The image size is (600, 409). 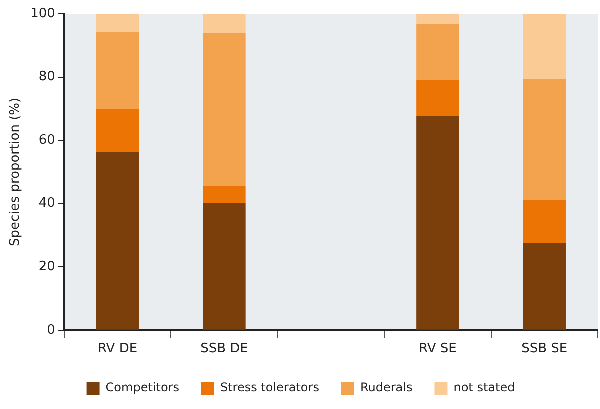 What do you see at coordinates (438, 349) in the screenshot?
I see `x-tick-label: RV SE` at bounding box center [438, 349].